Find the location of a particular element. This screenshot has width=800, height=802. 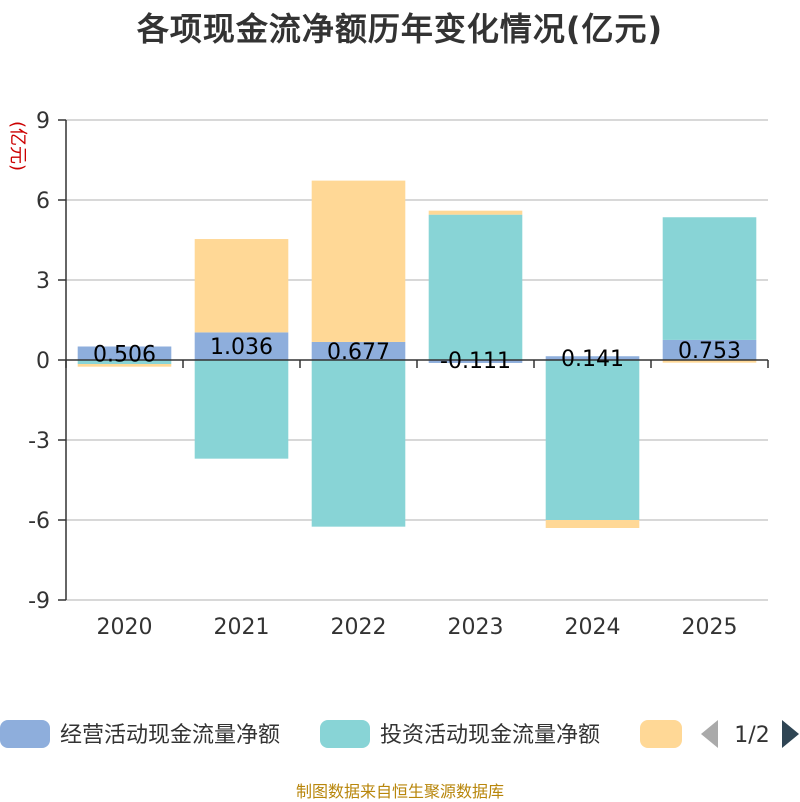

source-note: 制图数据来自恒生聚源数据库 is located at coordinates (399, 791).